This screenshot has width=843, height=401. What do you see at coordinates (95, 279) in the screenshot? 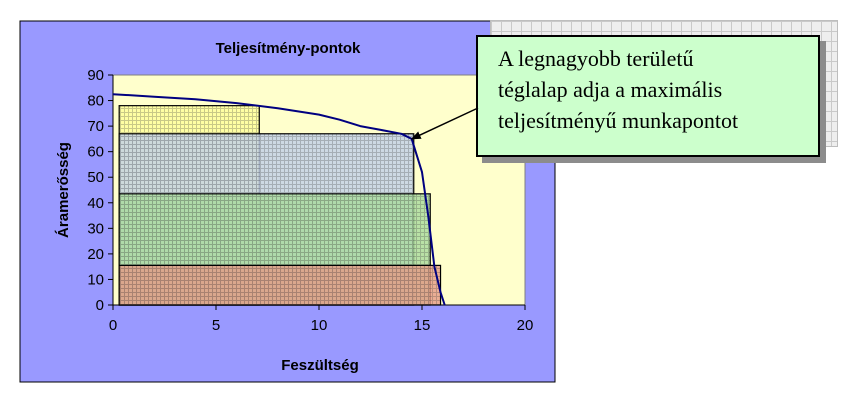
I see `y-tick-label: 10` at bounding box center [95, 279].